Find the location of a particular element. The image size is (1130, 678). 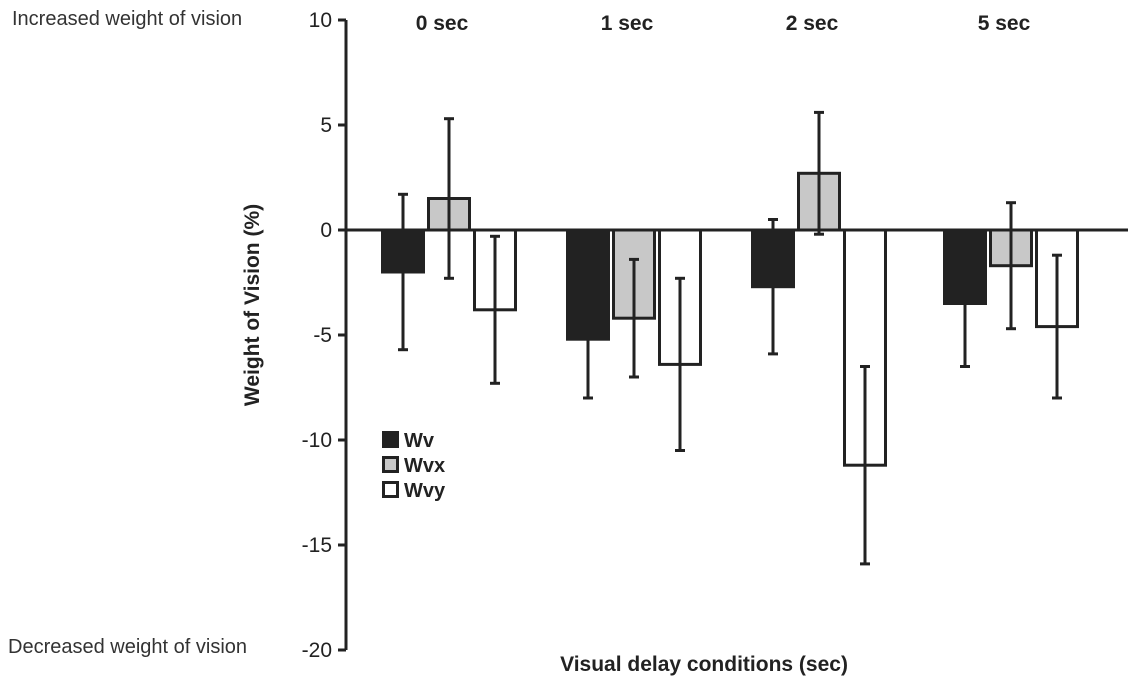

legend: Wv Wvx Wvy is located at coordinates (414, 466).